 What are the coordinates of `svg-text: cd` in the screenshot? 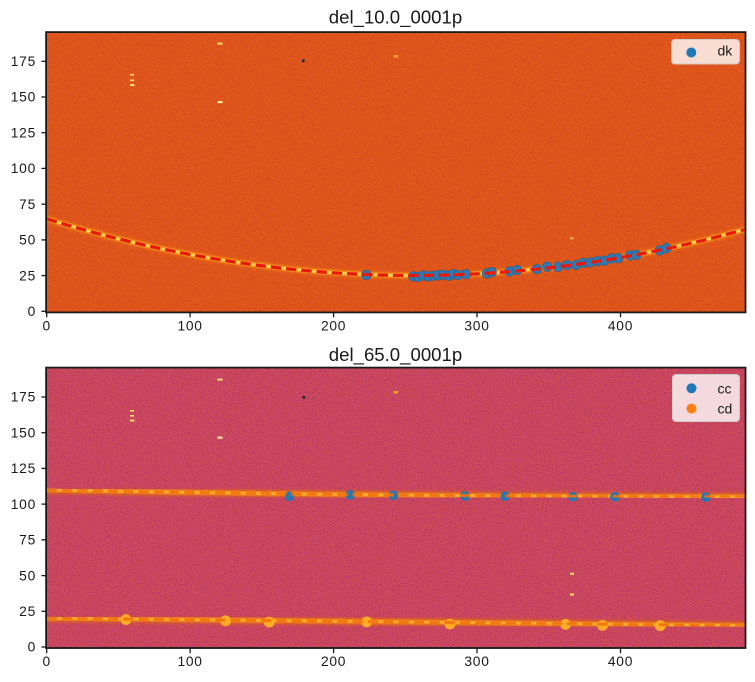 It's located at (725, 409).